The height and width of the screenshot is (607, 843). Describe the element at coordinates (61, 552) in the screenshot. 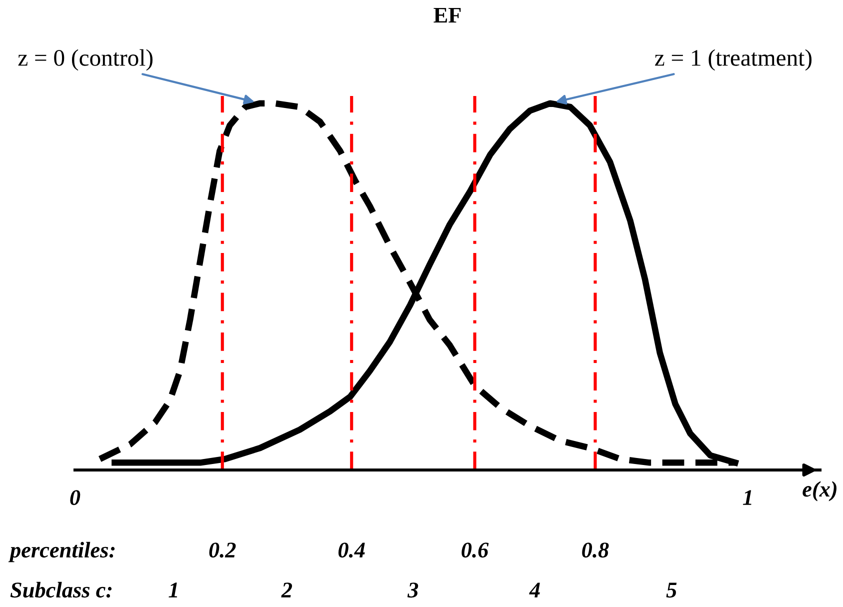

I see `text: percentiles:` at that location.